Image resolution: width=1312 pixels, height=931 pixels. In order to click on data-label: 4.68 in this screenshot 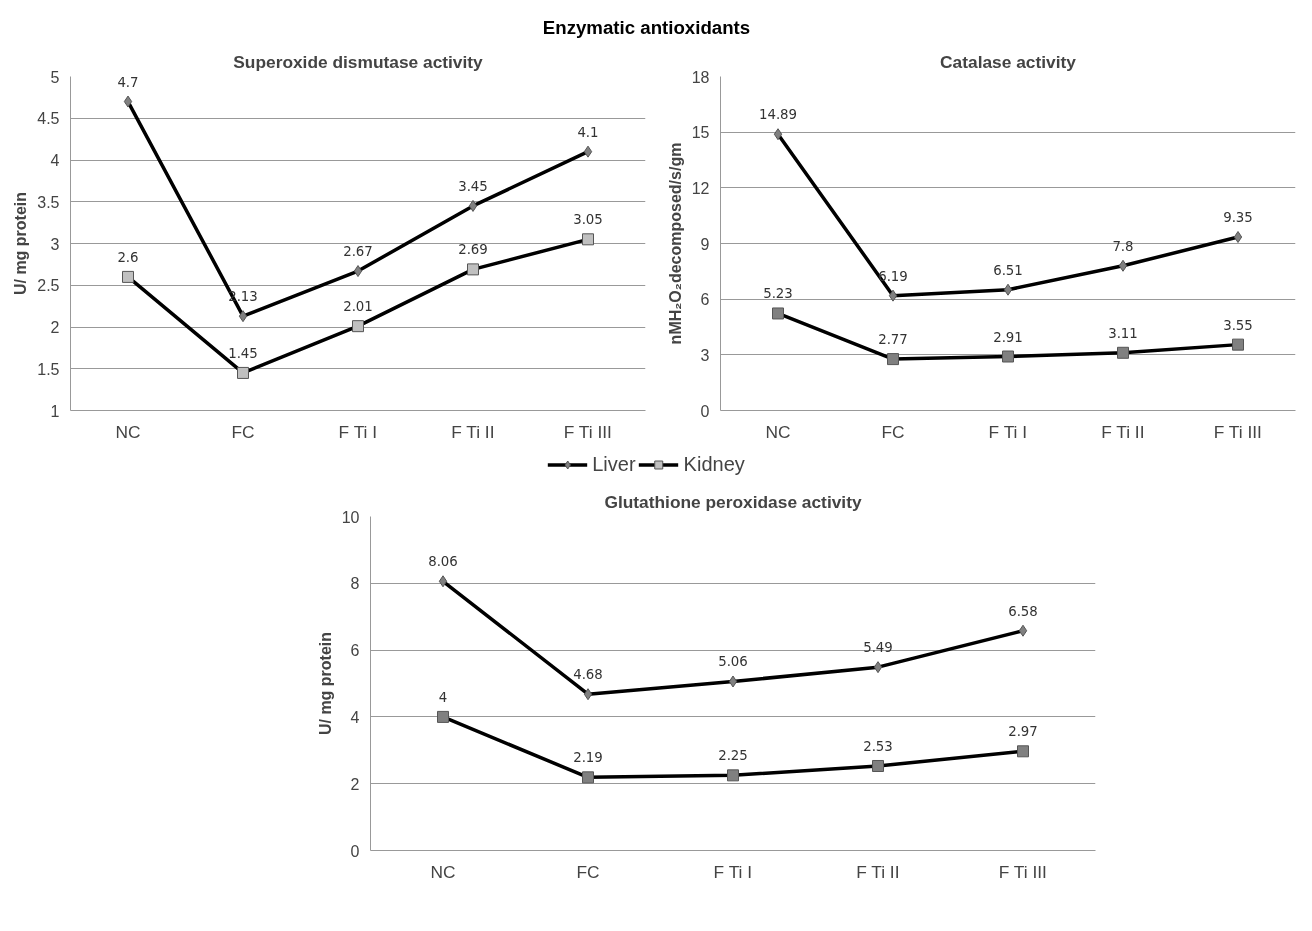, I will do `click(588, 675)`.